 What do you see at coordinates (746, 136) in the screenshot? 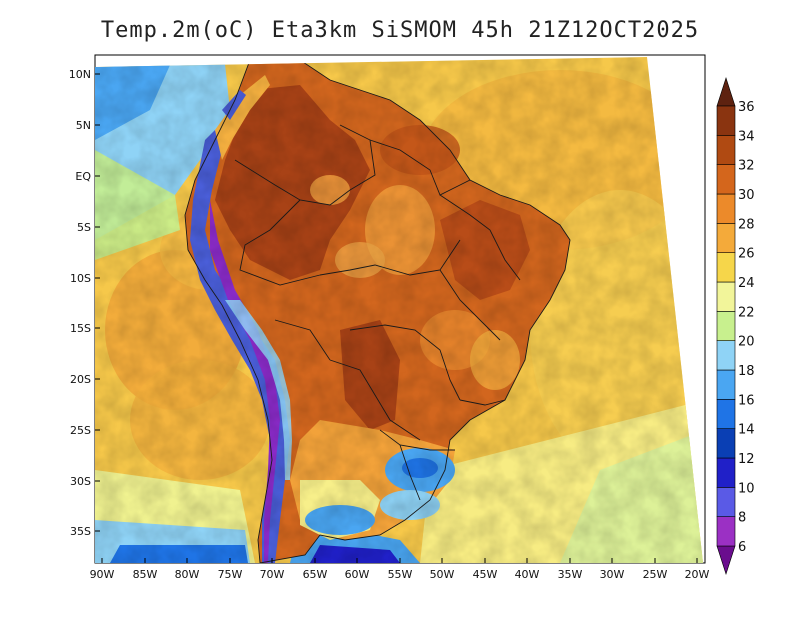
I see `colorbar-label: 34` at bounding box center [746, 136].